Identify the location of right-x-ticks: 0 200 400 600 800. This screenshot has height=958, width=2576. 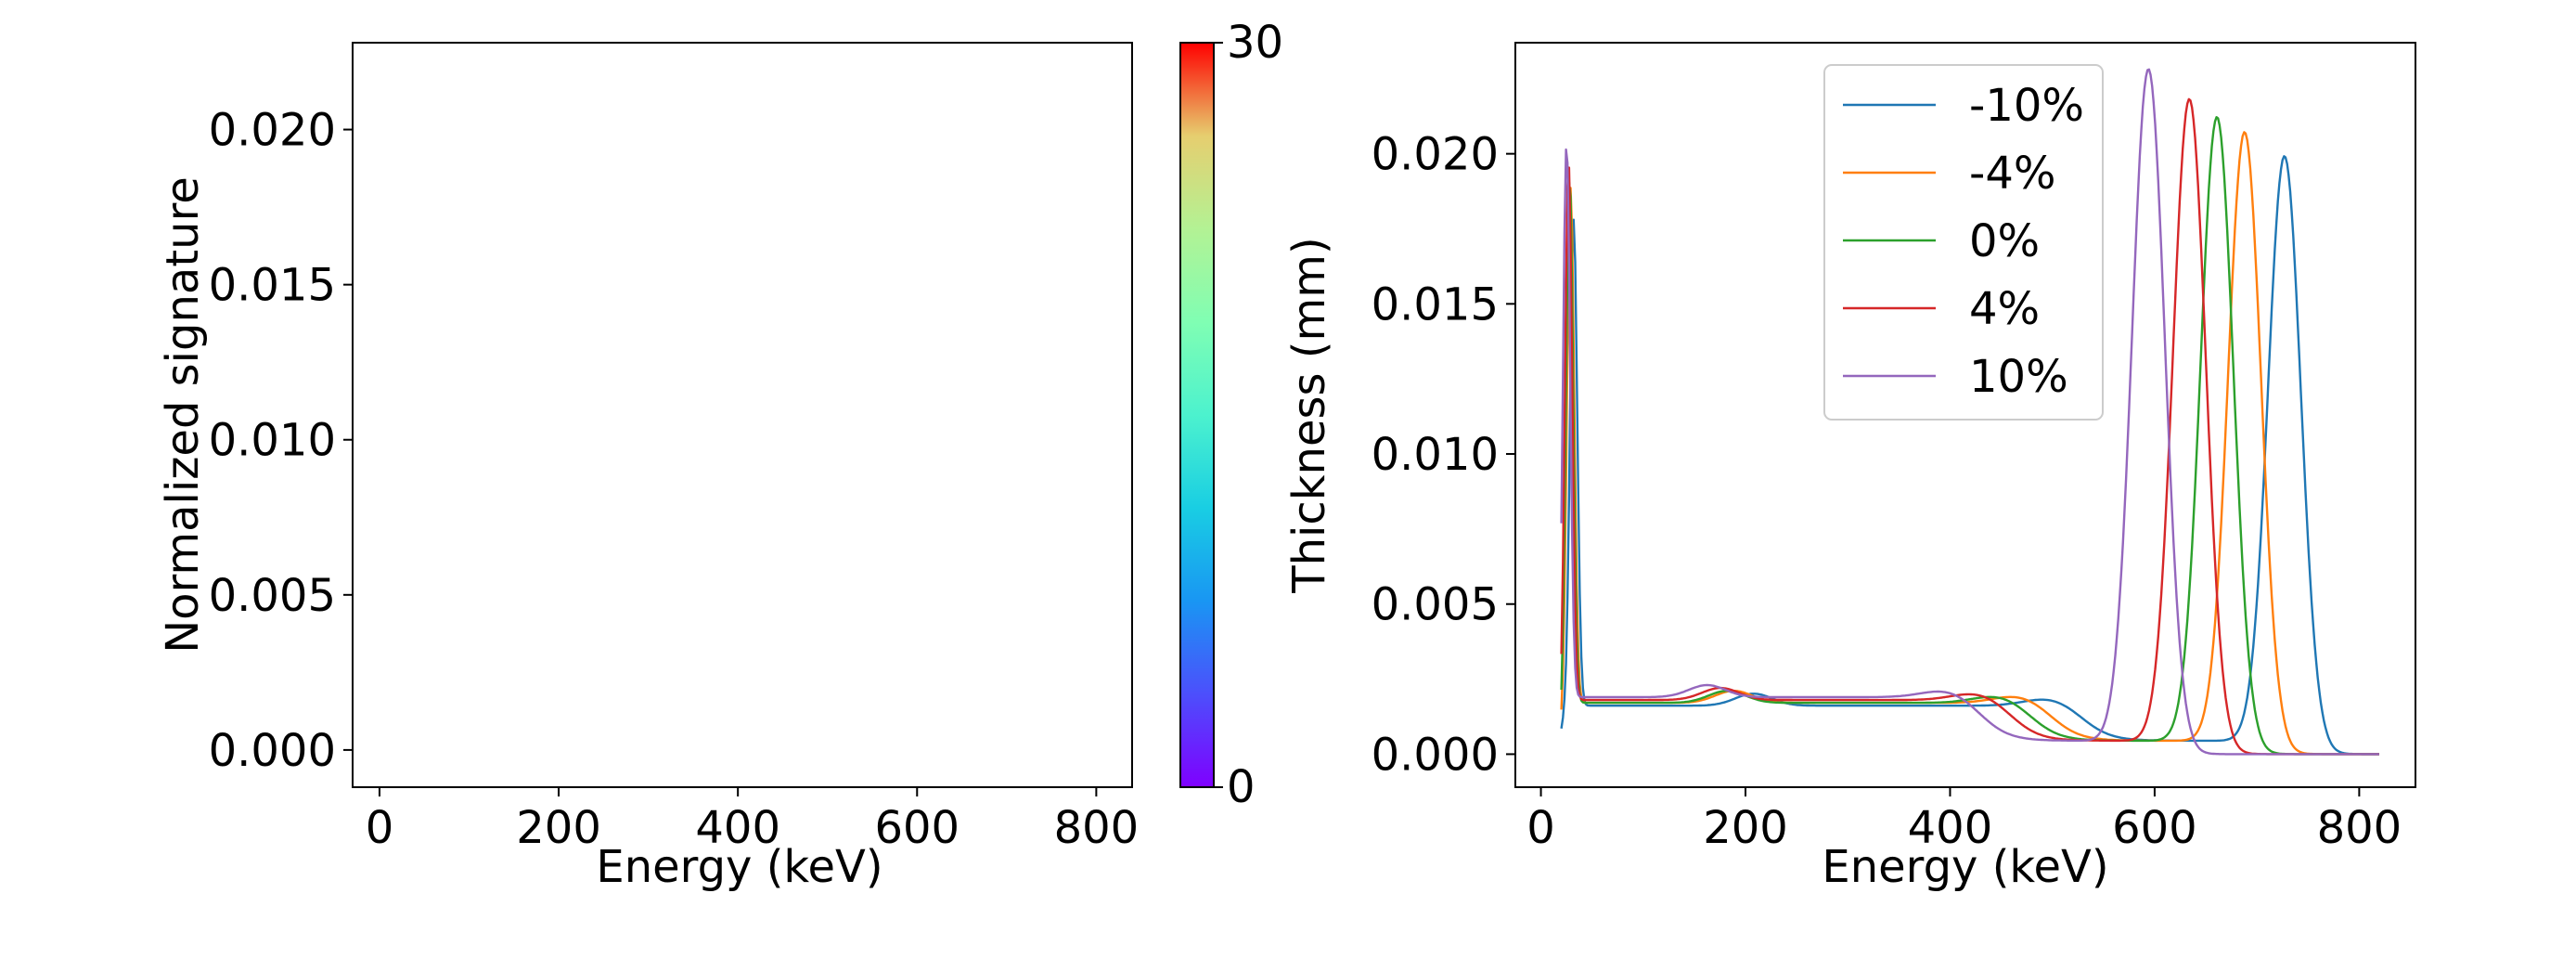
(1964, 820).